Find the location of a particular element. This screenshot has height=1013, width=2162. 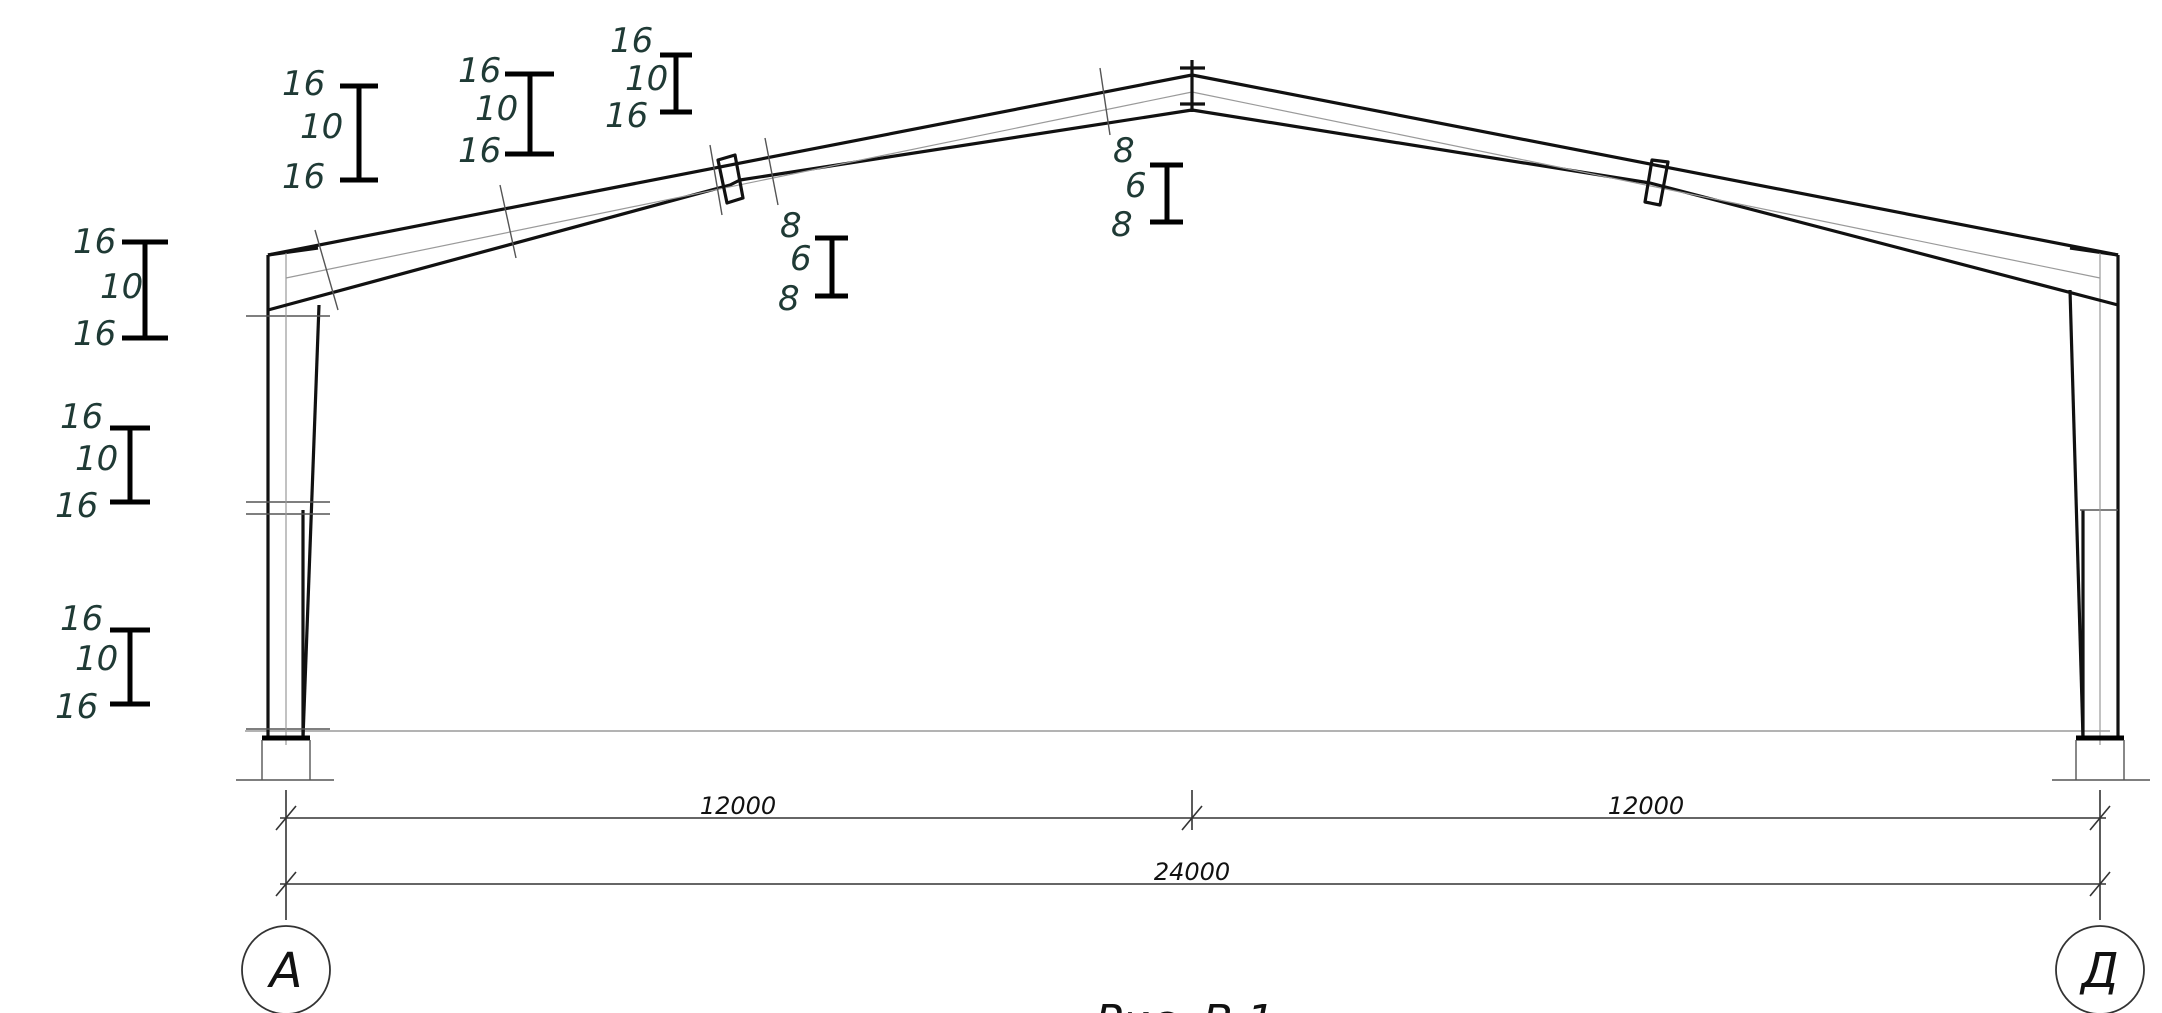

section-col-top-web: 10 is located at coordinates (121, 287).